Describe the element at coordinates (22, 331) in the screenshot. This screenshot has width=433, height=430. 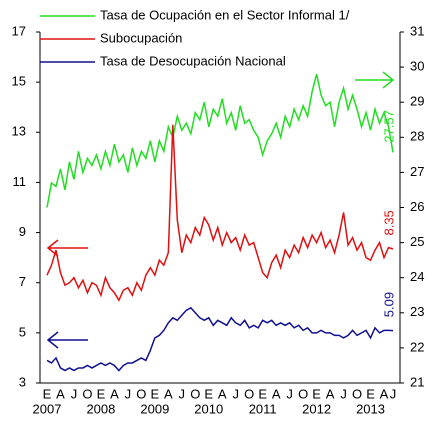
I see `y-tick-label: 5` at that location.